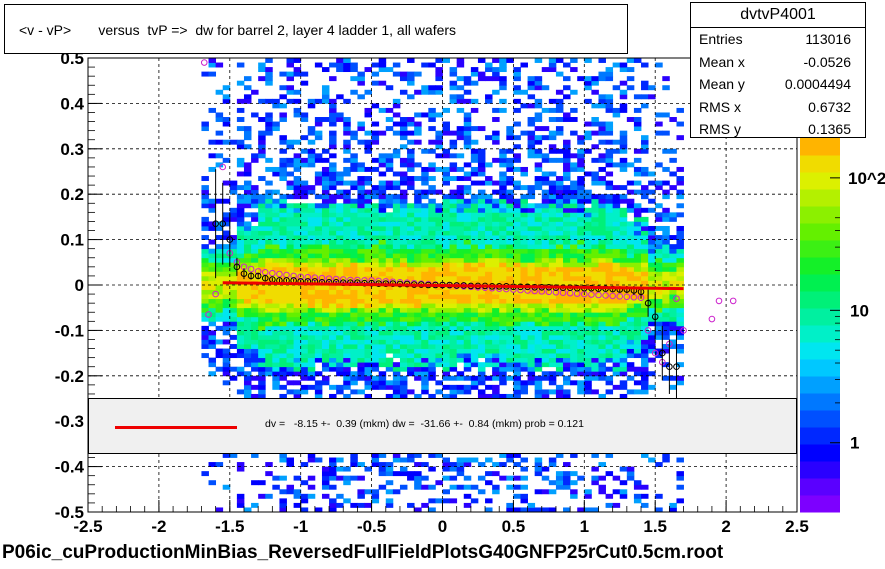 This screenshot has height=569, width=885. I want to click on y-tick-label: -0.5, so click(69, 512).